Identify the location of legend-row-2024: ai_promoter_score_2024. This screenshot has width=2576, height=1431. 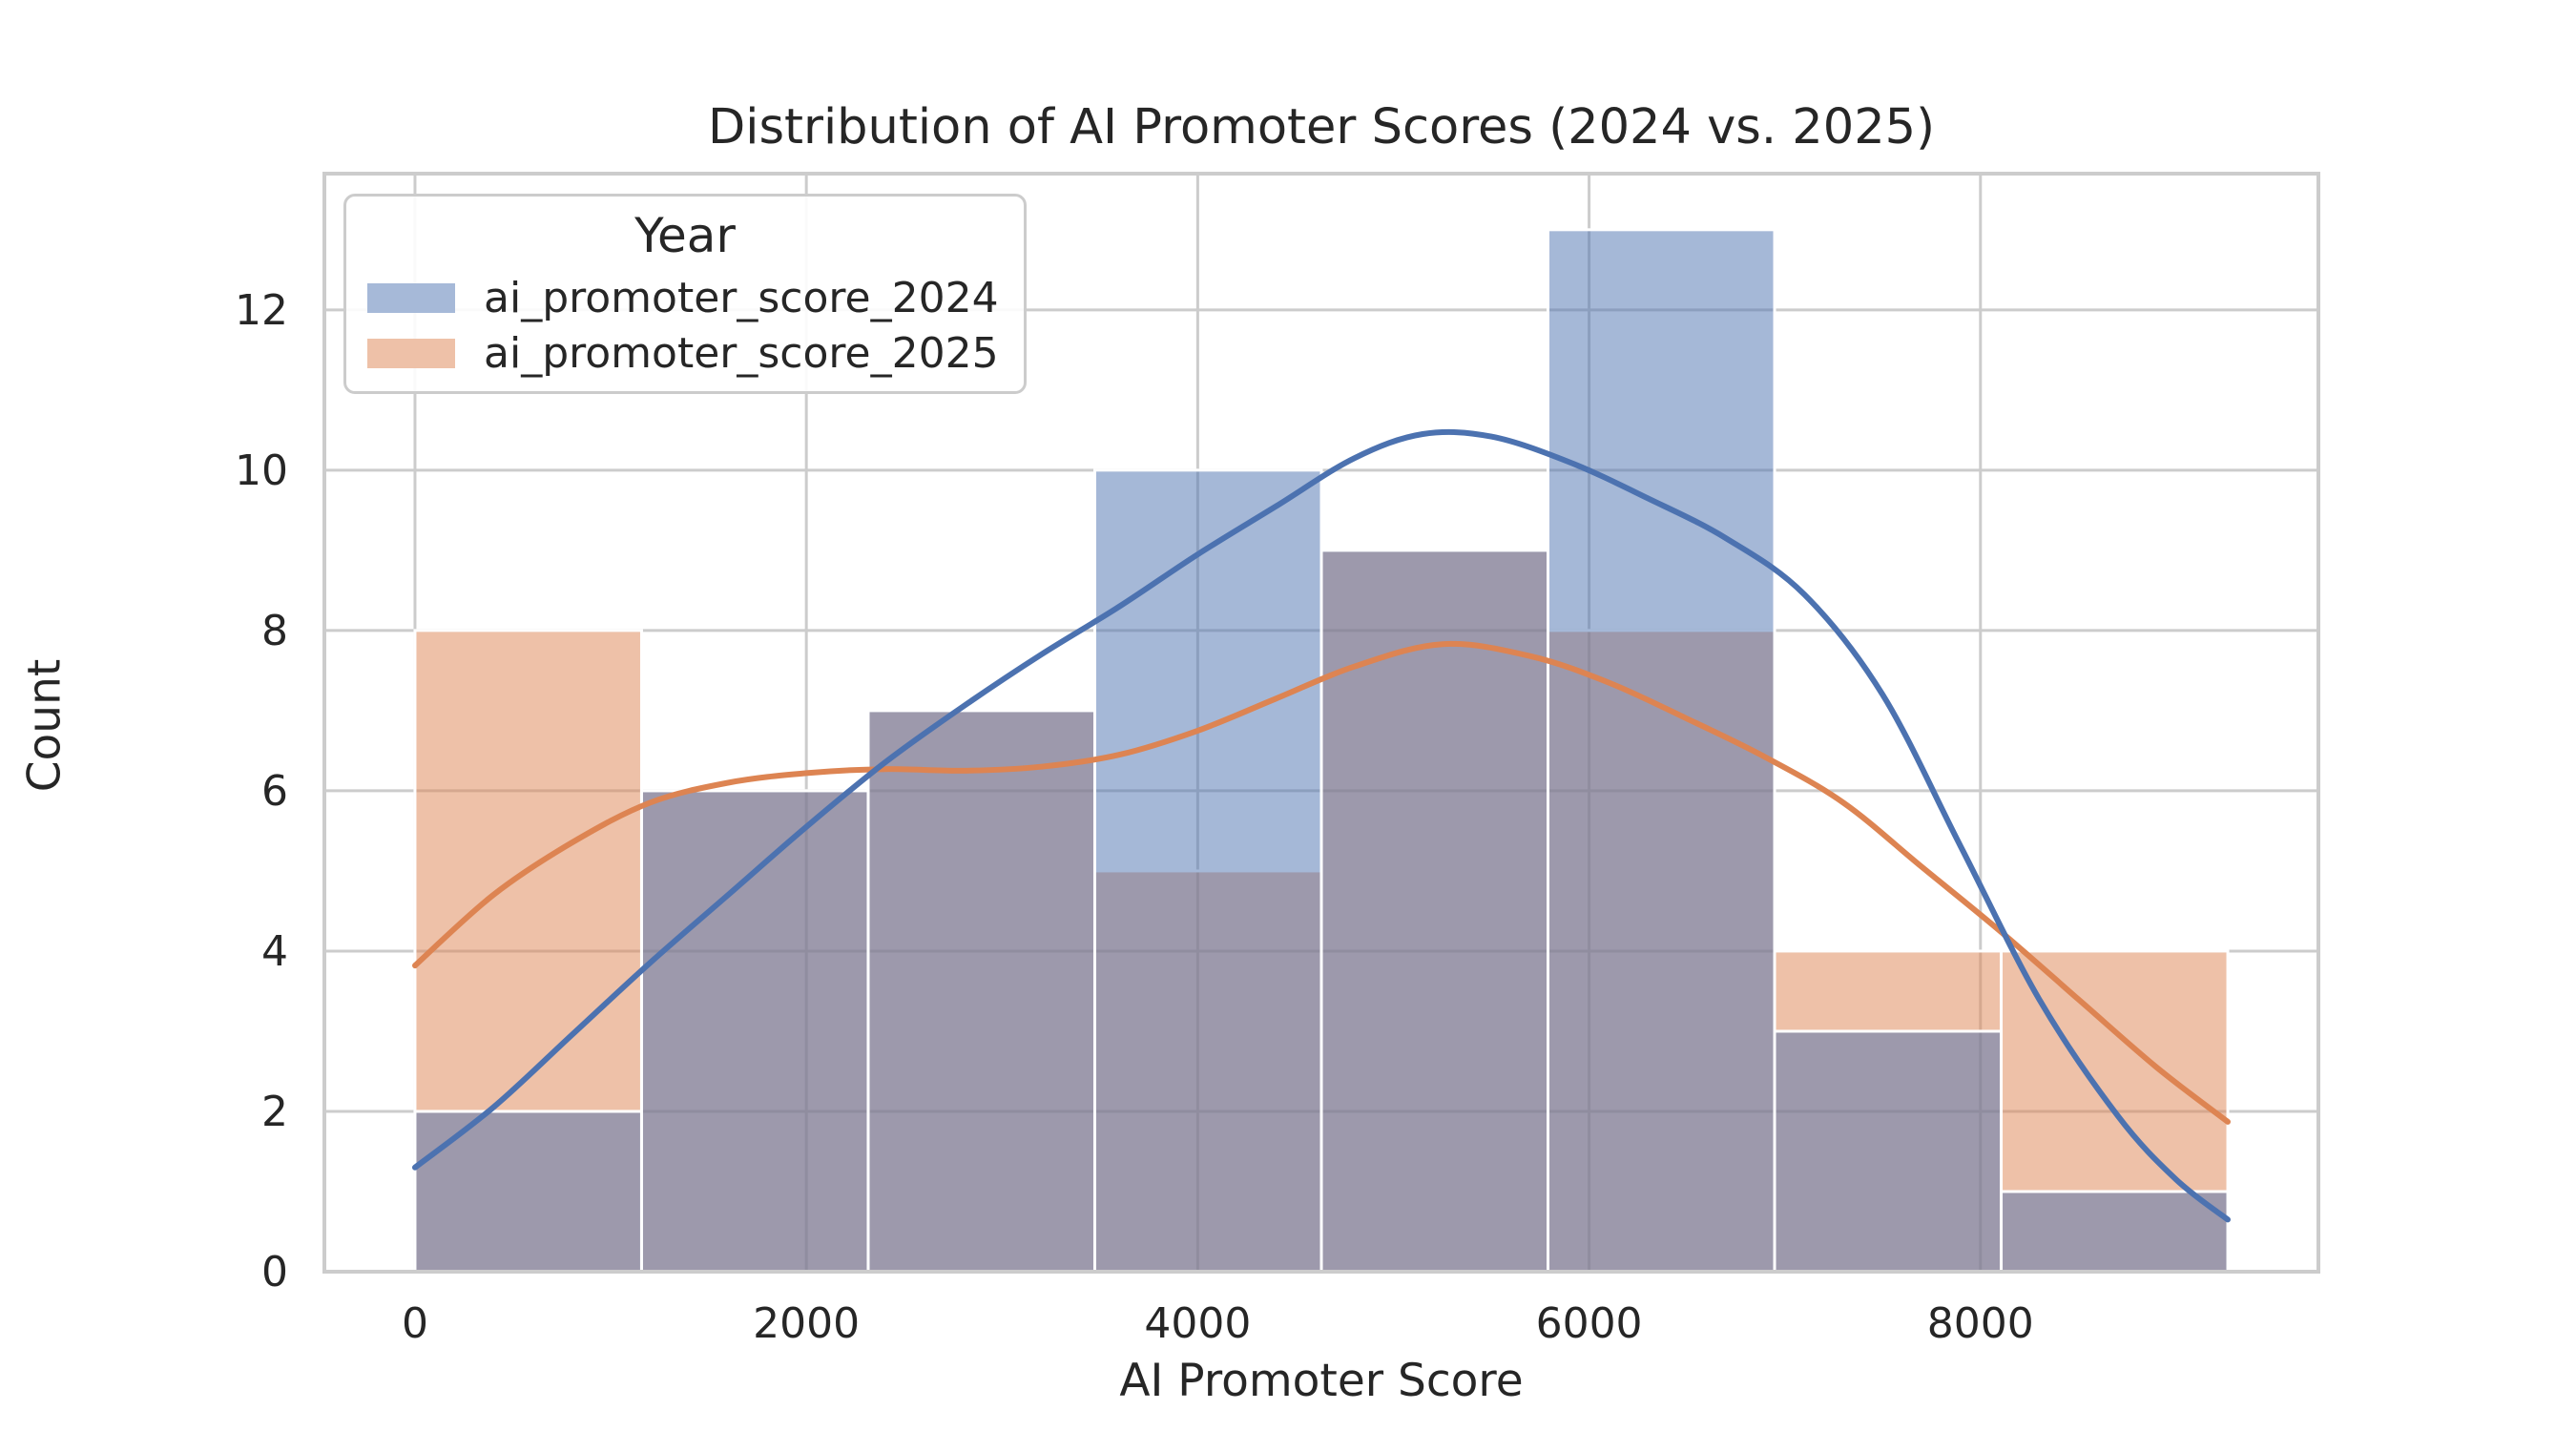
(685, 297).